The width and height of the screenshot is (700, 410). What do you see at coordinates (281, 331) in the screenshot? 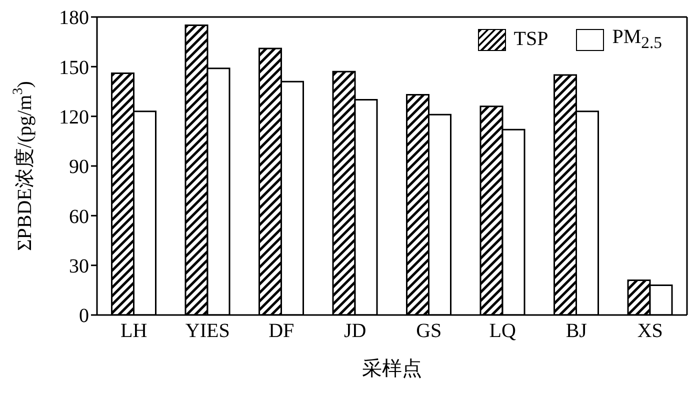
I see `x-tick-label: DF` at bounding box center [281, 331].